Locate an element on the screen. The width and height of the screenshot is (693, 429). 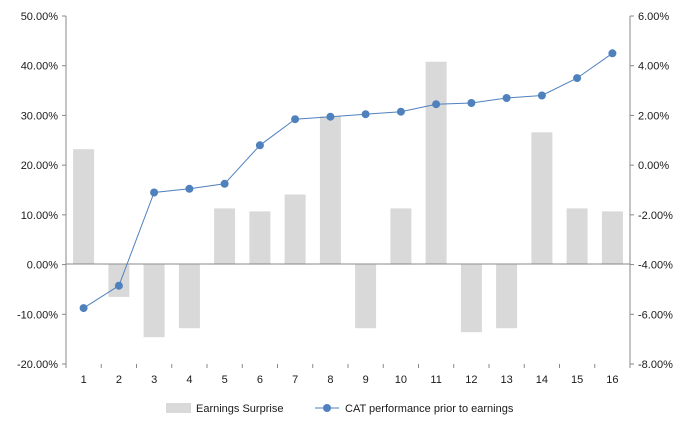
right-tick-label: 4.00% is located at coordinates (653, 67).